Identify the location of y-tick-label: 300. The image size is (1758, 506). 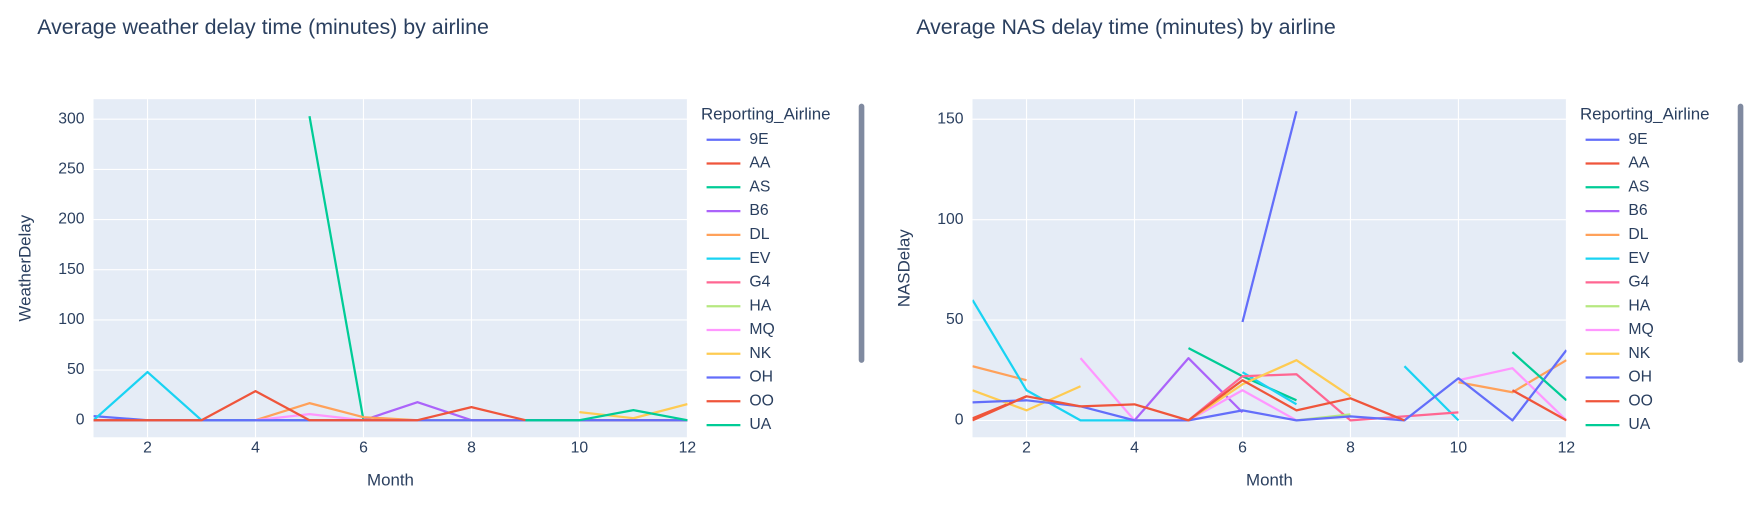
(71, 118).